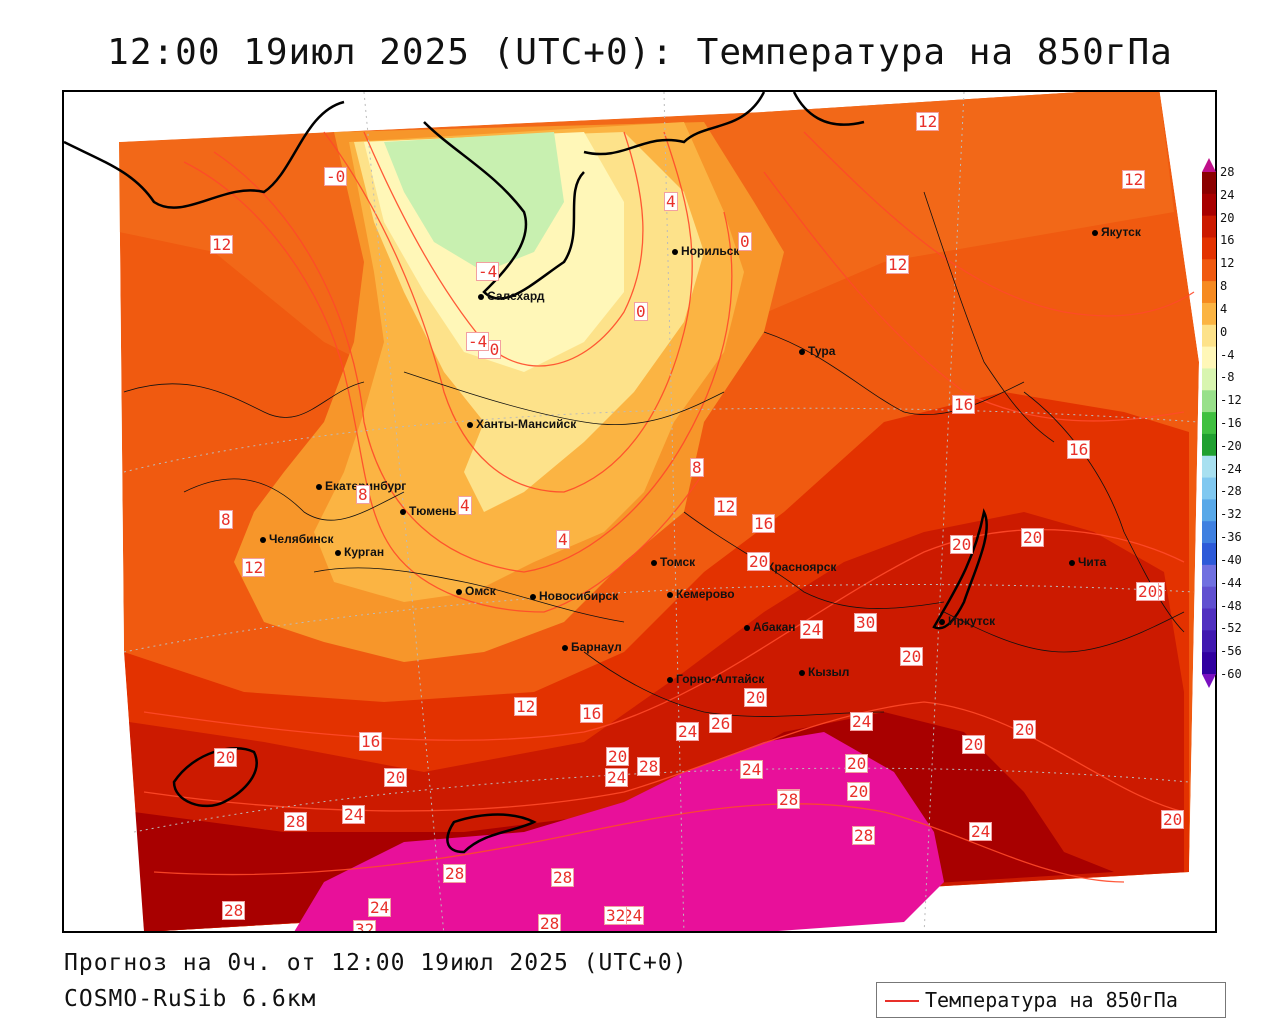 The height and width of the screenshot is (1024, 1280). Describe the element at coordinates (1231, 445) in the screenshot. I see `colorbar-tick-label: -20` at that location.